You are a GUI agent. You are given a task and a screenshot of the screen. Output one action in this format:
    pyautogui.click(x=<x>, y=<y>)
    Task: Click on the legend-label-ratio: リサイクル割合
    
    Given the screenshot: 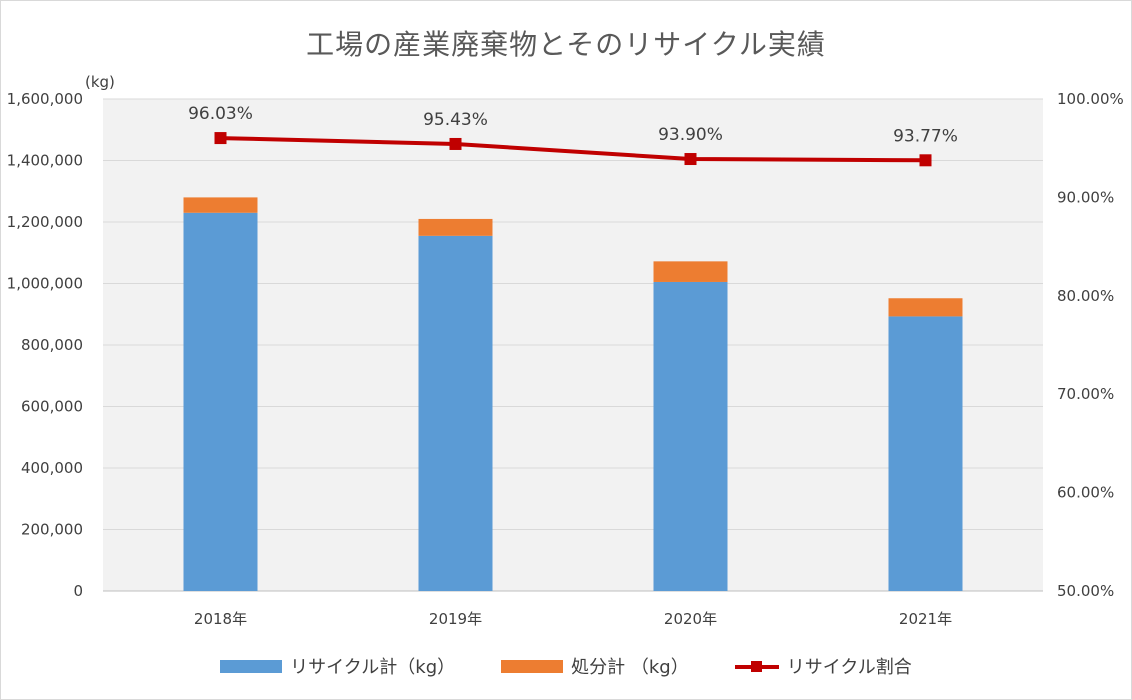 What is the action you would take?
    pyautogui.click(x=849, y=667)
    